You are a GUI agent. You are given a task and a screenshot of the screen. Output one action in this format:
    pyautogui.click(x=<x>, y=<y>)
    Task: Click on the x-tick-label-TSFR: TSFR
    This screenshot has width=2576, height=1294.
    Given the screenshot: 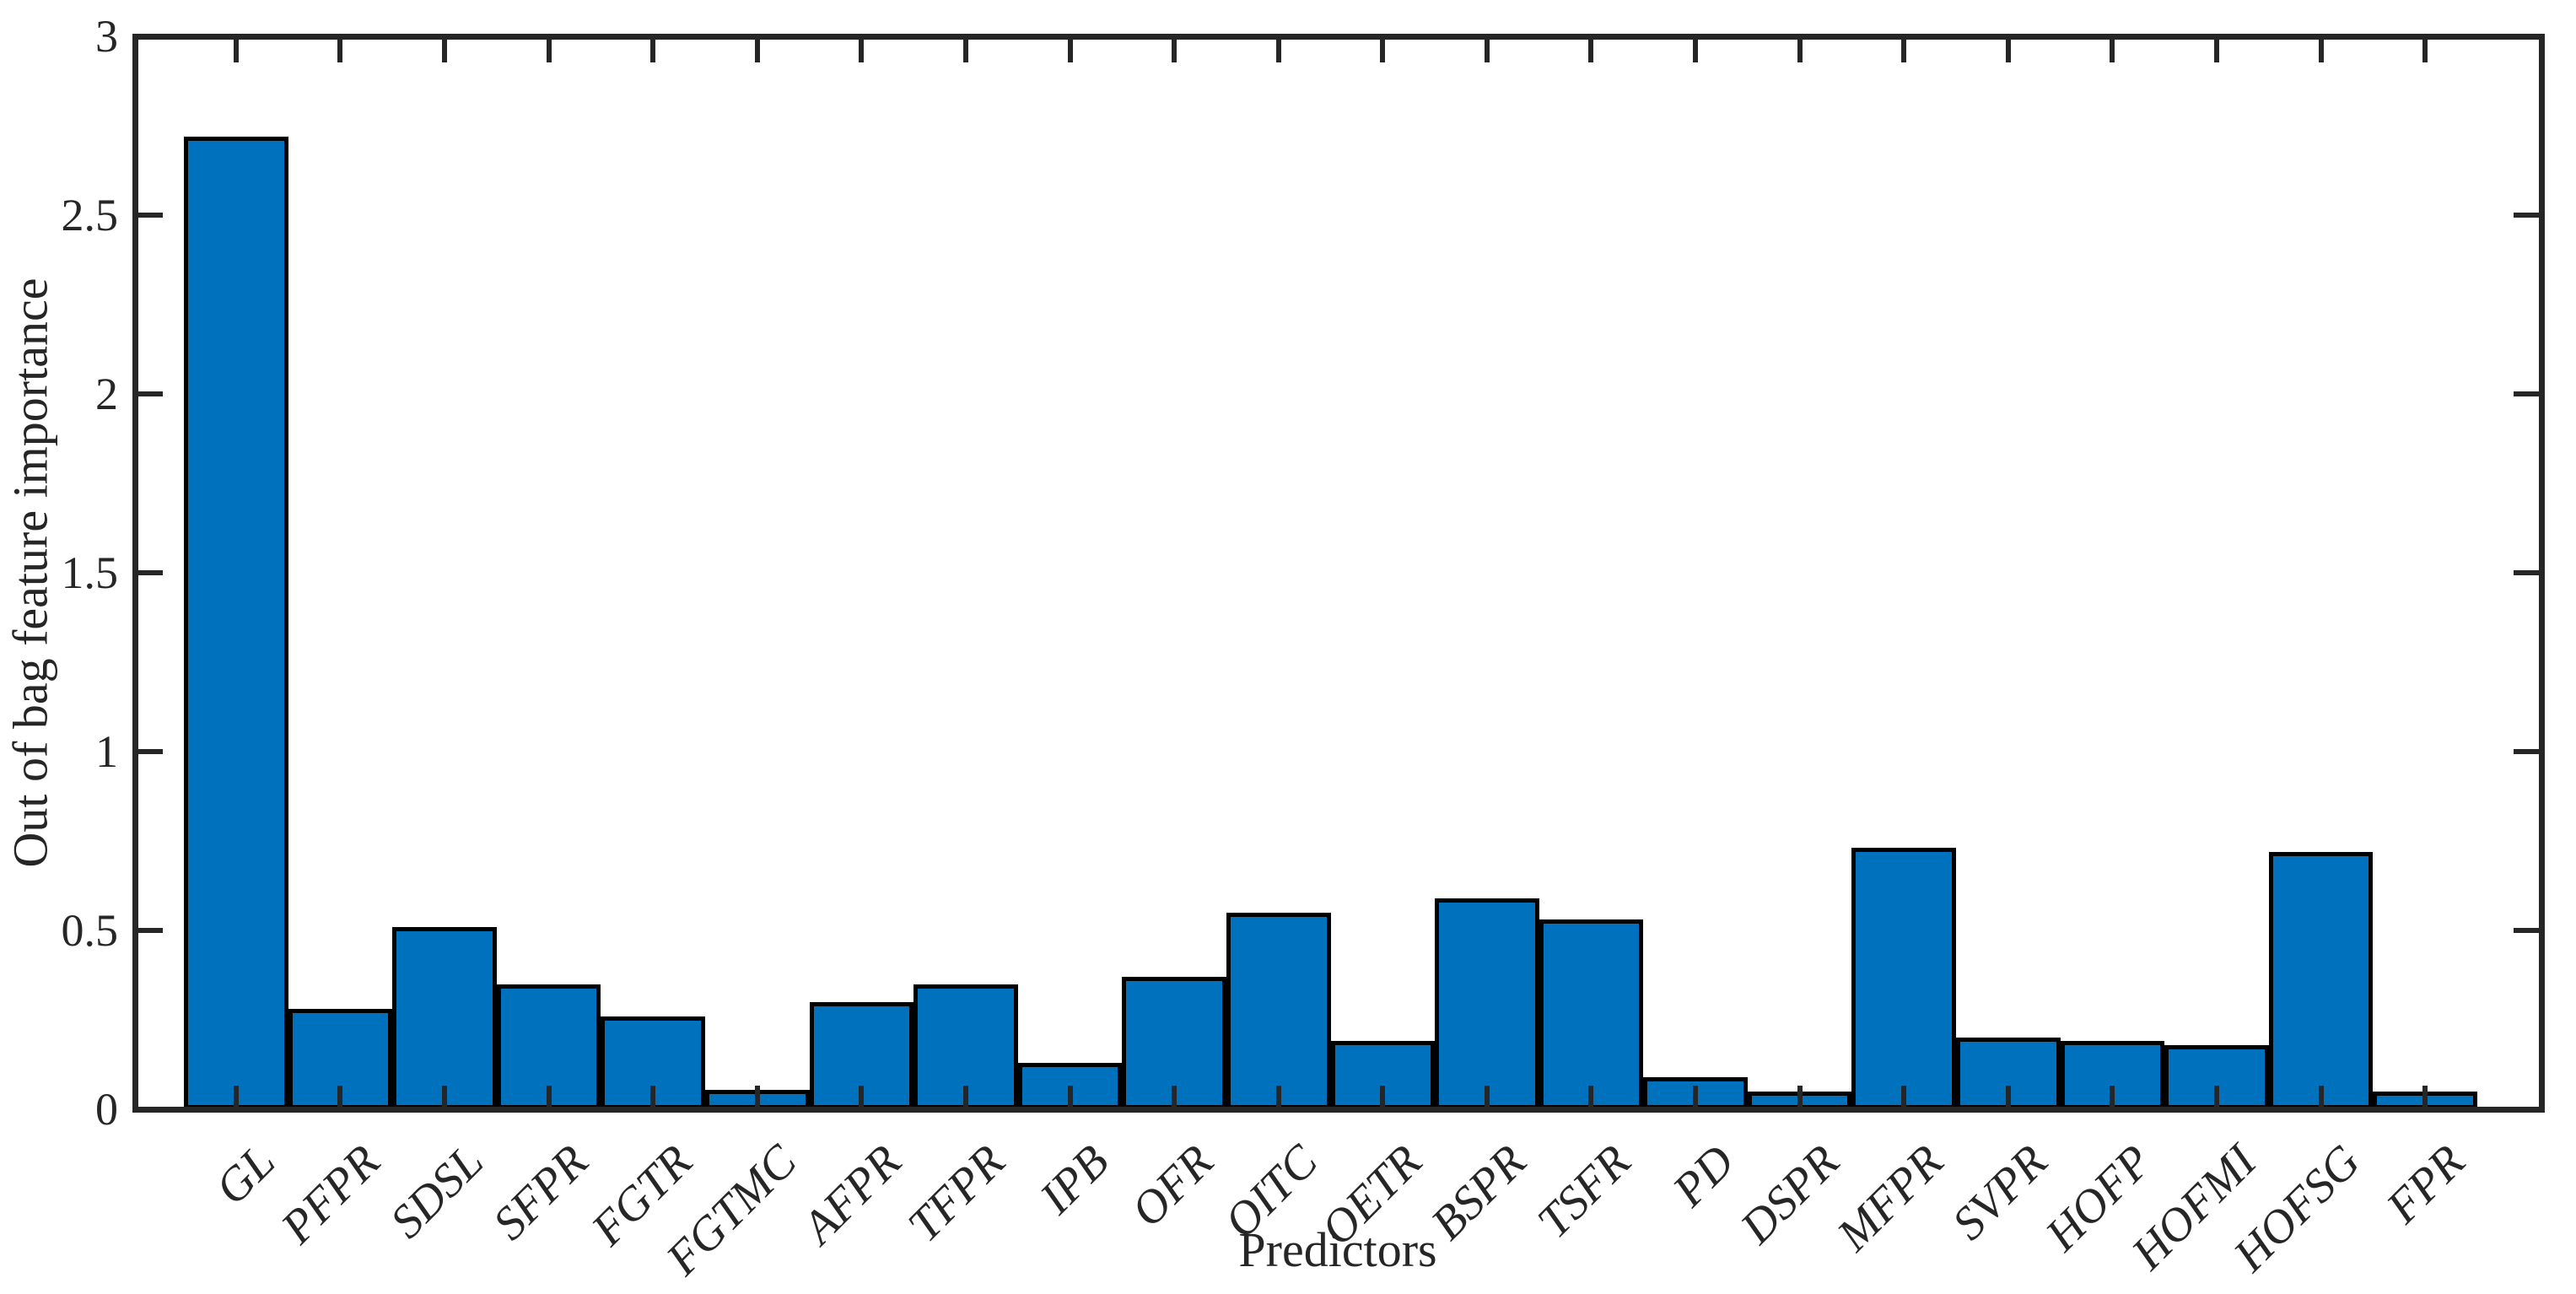 What is the action you would take?
    pyautogui.click(x=1584, y=1192)
    